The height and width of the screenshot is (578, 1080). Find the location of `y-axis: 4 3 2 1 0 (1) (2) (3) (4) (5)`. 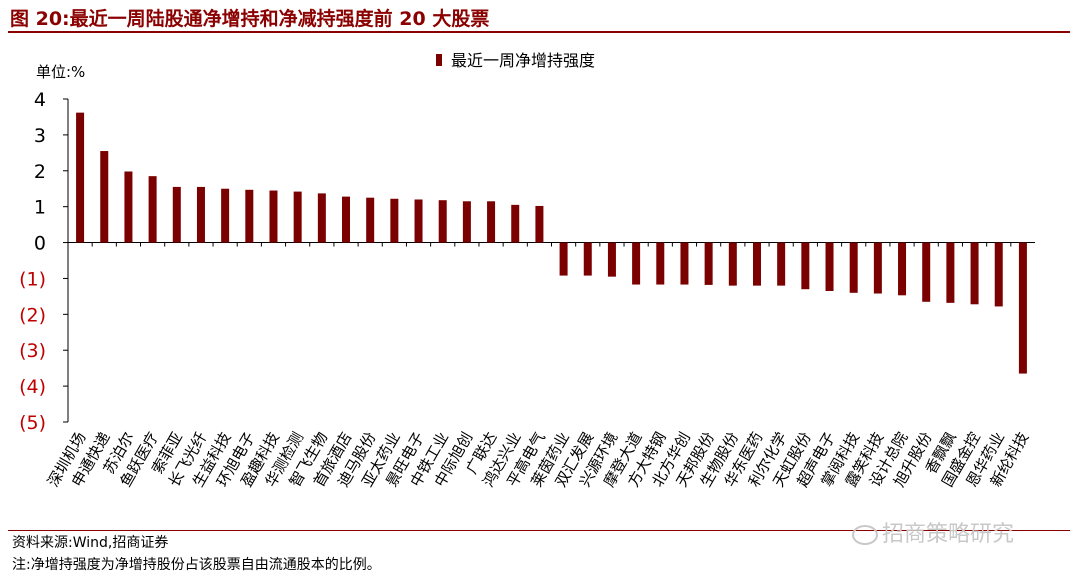

y-axis: 4 3 2 1 0 (1) (2) (3) (4) (5) is located at coordinates (44, 261).